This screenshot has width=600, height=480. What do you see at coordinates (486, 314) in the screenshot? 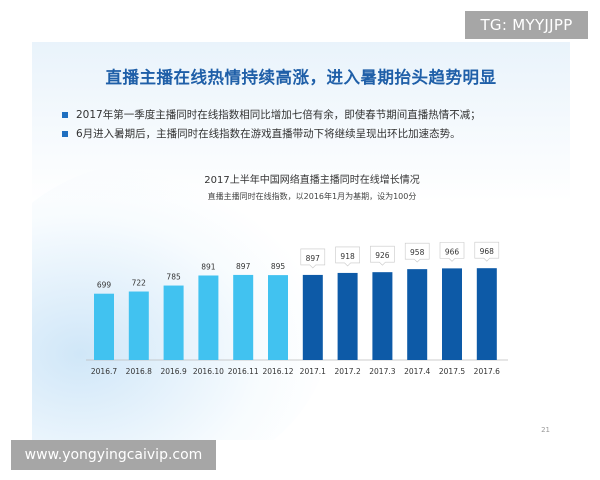
I see `bar-2017.6` at bounding box center [486, 314].